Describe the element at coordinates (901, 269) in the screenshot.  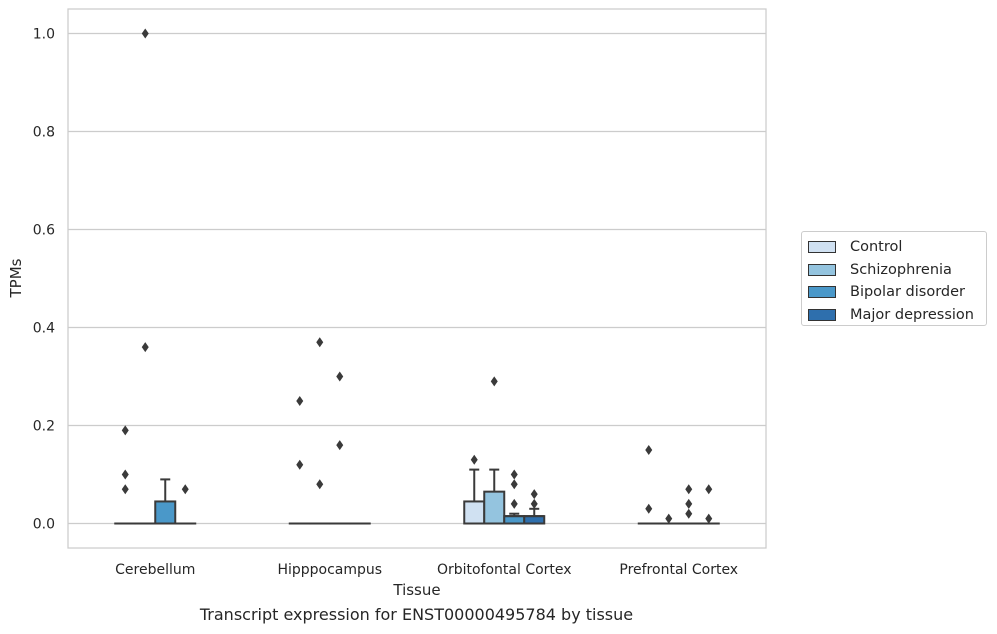
I see `legend-label: Schizophrenia` at that location.